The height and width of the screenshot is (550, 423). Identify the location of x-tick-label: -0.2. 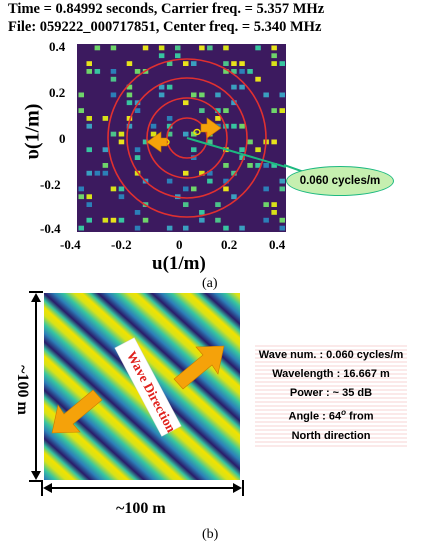
(121, 244).